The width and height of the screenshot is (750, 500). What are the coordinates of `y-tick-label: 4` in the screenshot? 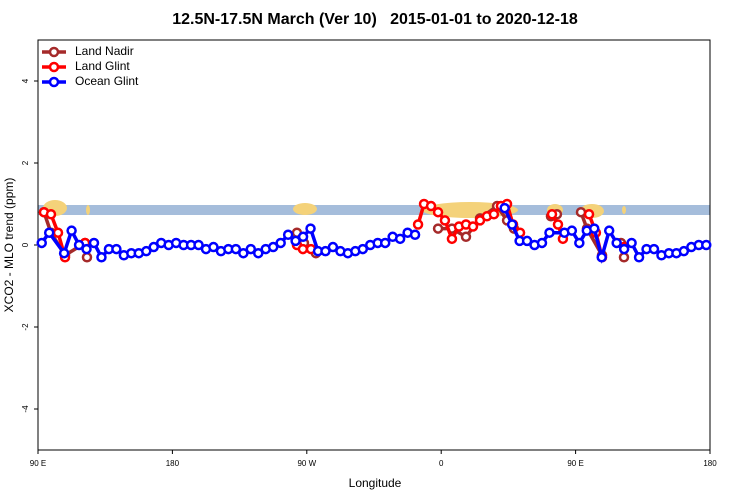 It's located at (25, 80).